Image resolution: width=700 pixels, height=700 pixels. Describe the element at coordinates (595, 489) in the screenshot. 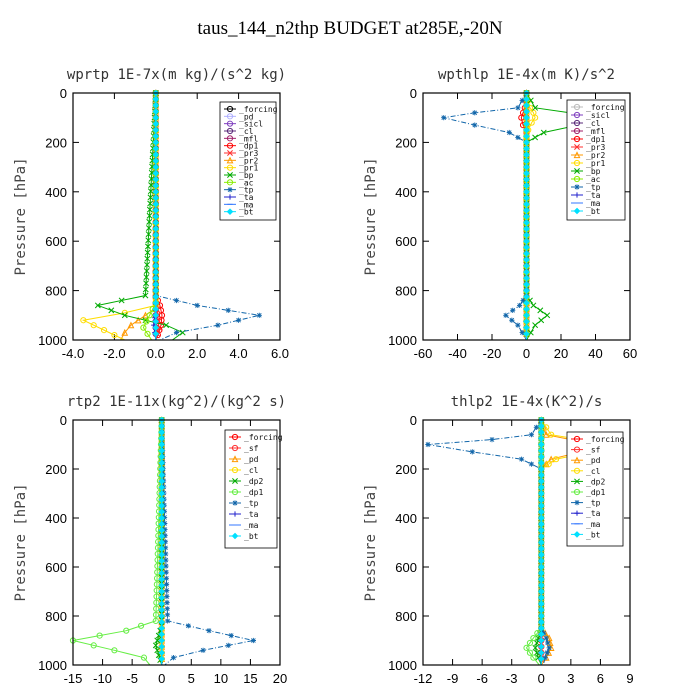

I see `legend: _forcing _sf_pd _cl_dp2 _dp1 _tp_ta _ma_bt` at that location.